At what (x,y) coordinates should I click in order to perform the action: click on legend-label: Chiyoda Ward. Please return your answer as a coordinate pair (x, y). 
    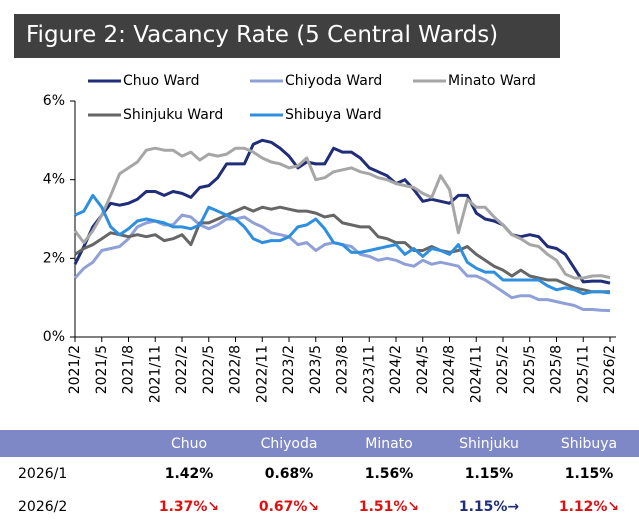
    Looking at the image, I should click on (333, 81).